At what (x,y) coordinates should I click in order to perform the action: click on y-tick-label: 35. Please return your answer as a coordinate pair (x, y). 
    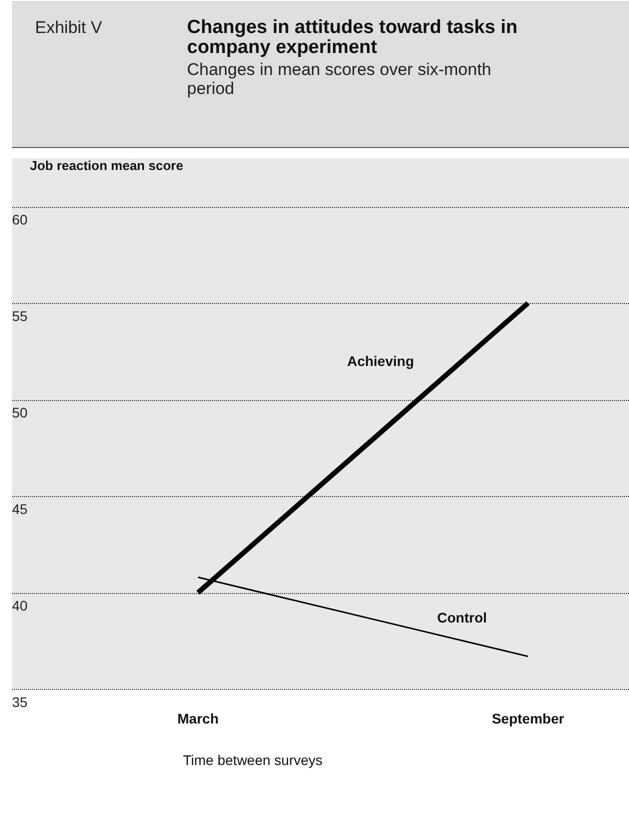
    Looking at the image, I should click on (20, 702).